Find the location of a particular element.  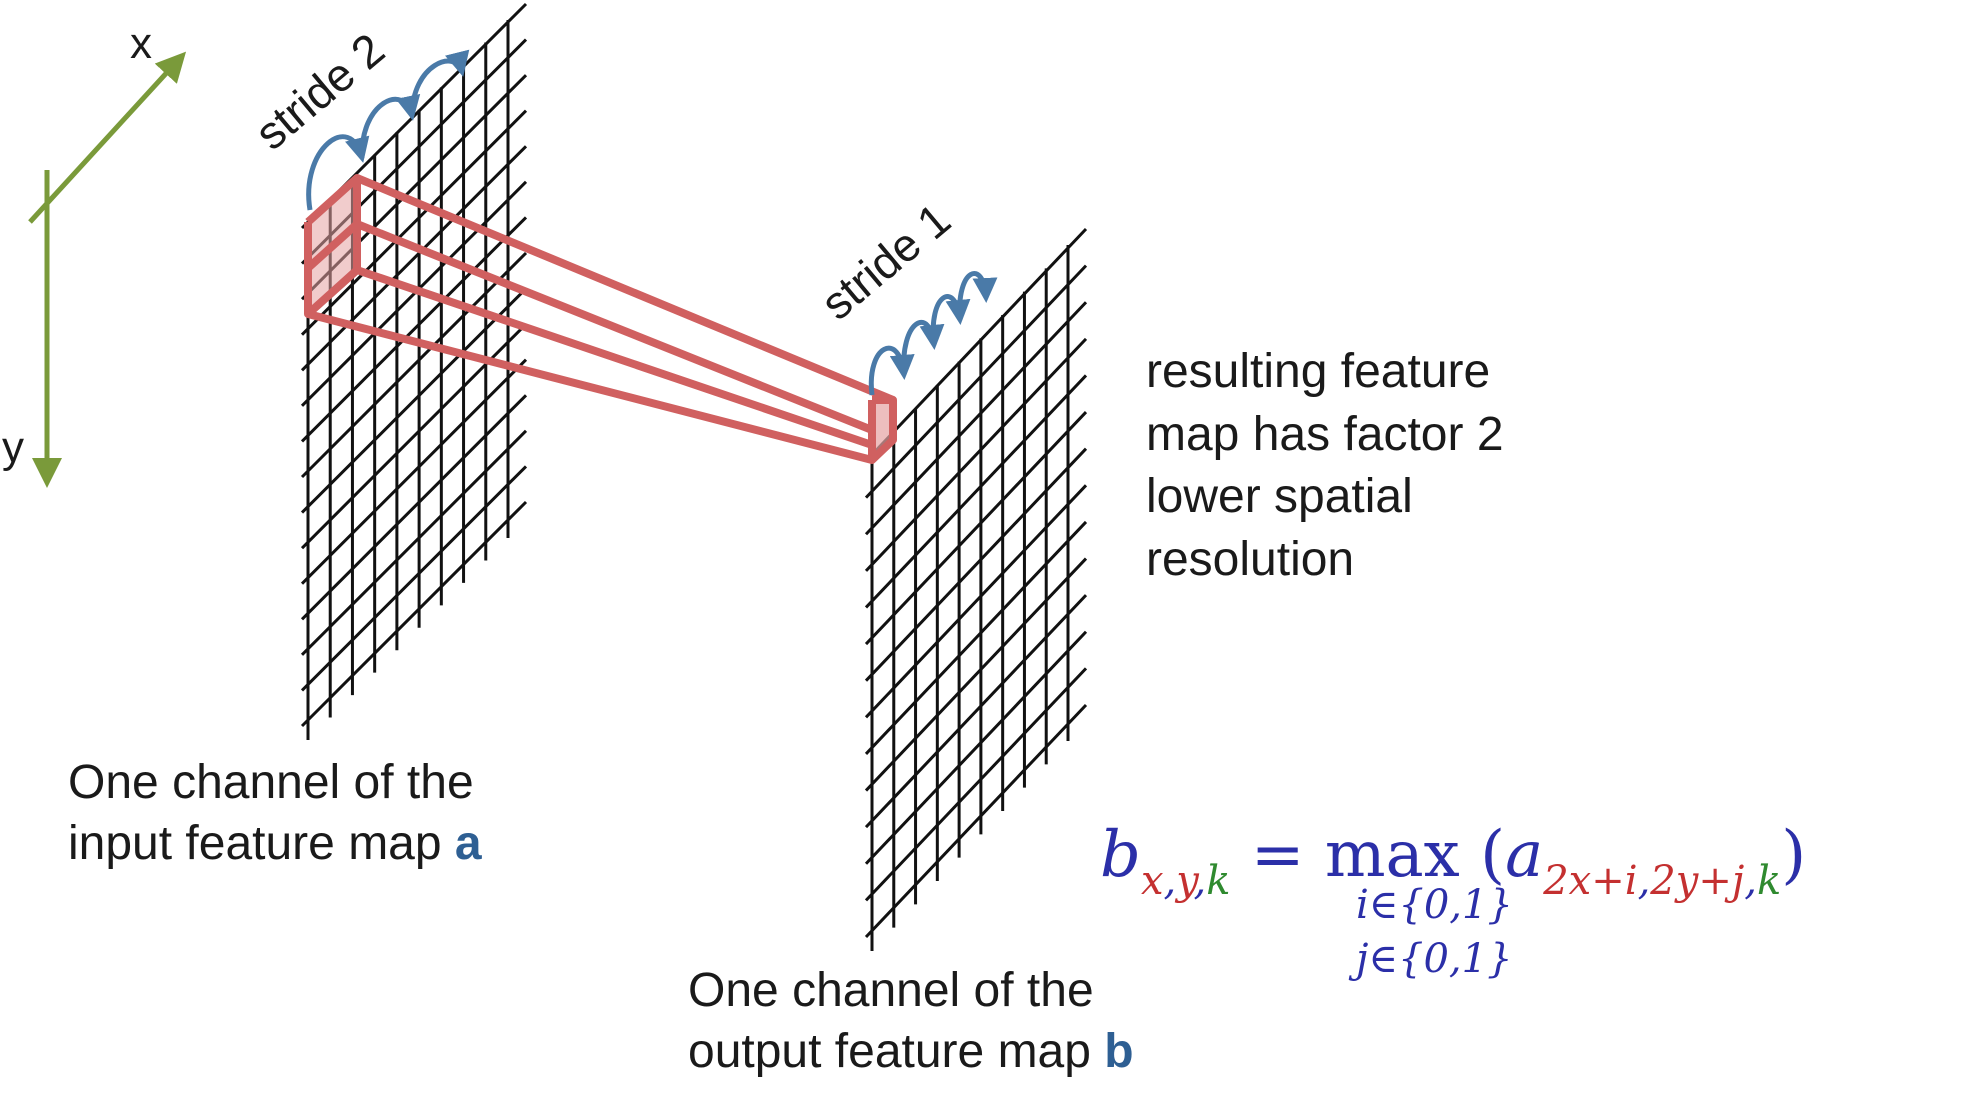

beam-top is located at coordinates (625, 289).